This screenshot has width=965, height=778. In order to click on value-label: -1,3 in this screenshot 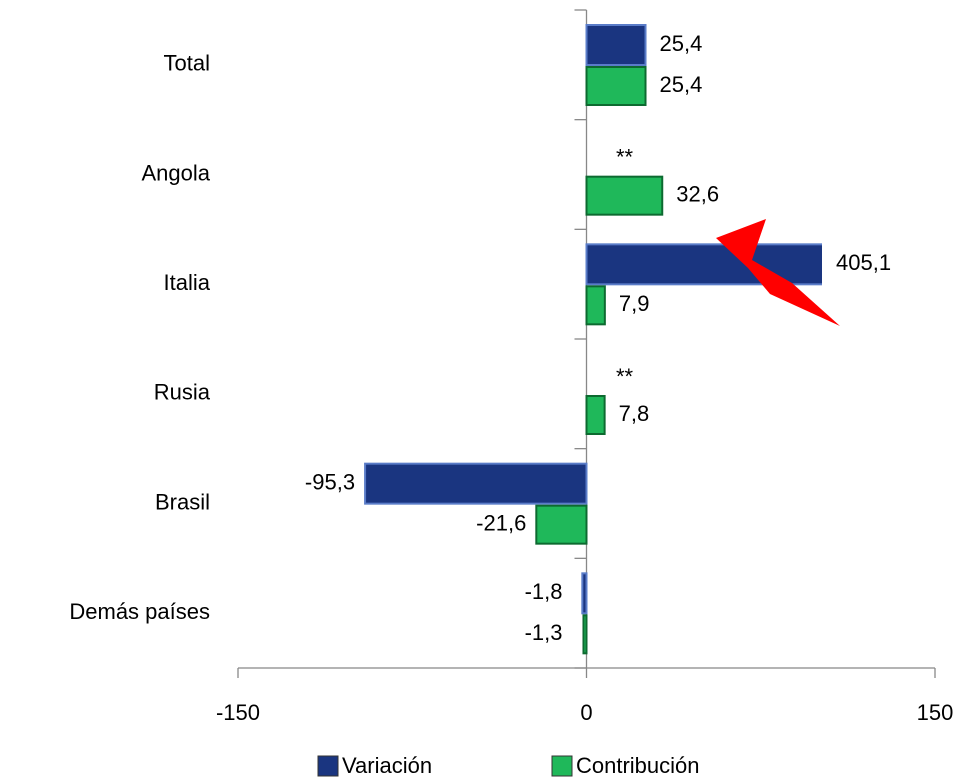, I will do `click(544, 632)`.